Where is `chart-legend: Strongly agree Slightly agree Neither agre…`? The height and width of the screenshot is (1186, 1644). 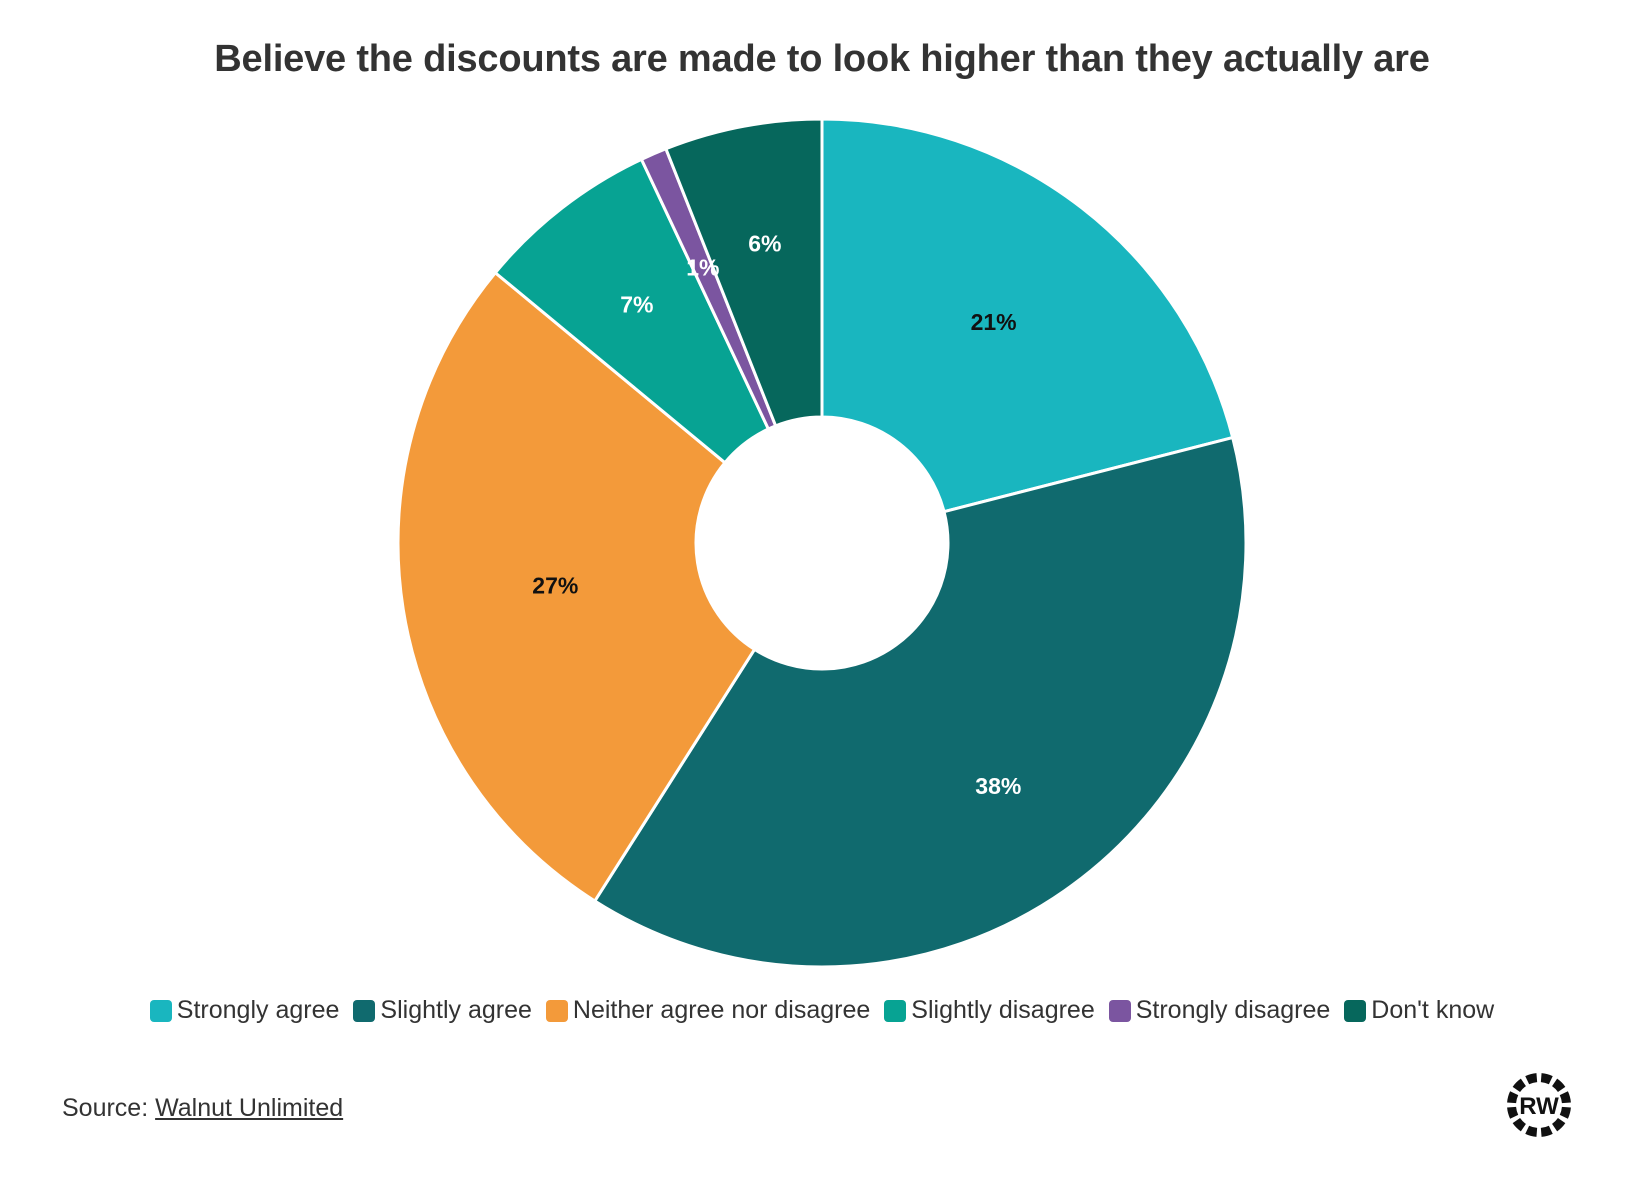 chart-legend: Strongly agree Slightly agree Neither agre… is located at coordinates (822, 1010).